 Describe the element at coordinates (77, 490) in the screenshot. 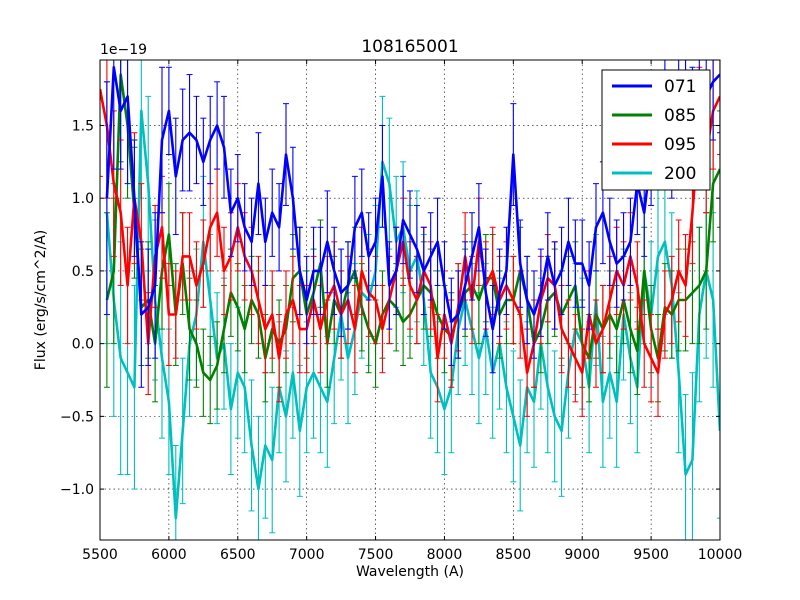

I see `y-tick-label: −1.0` at that location.